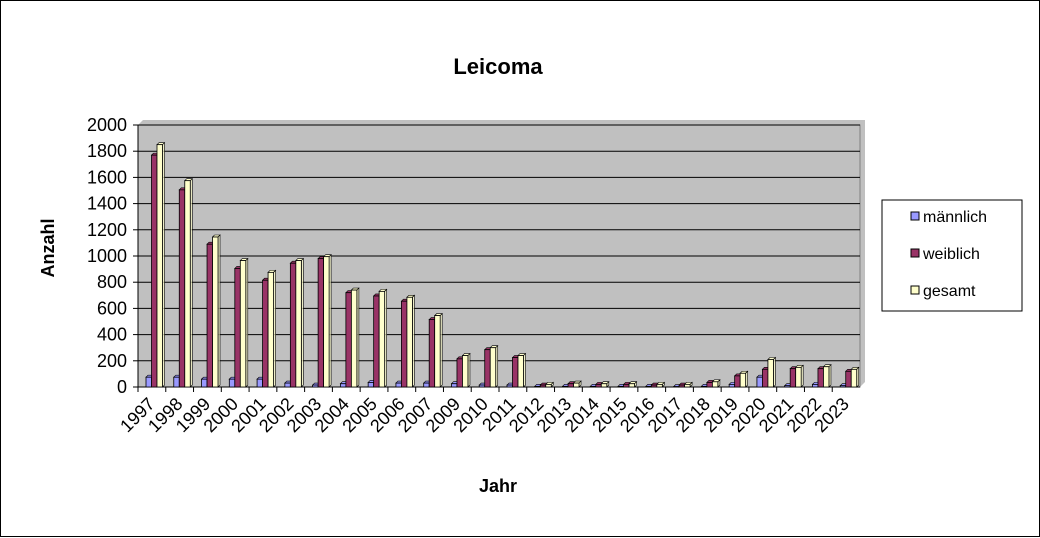  I want to click on y-tick-label: 0, so click(122, 387).